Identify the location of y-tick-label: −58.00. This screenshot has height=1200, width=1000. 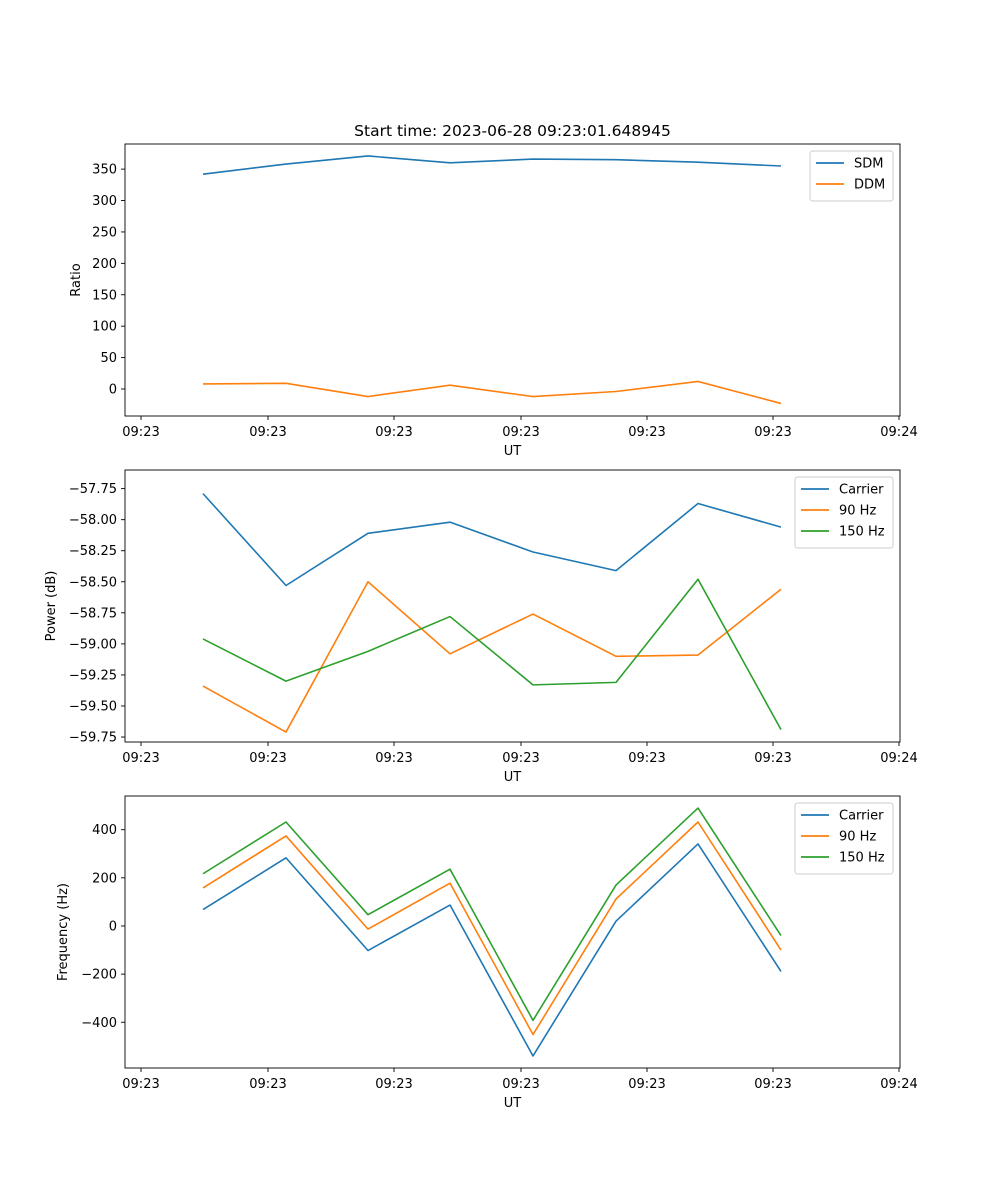
(93, 520).